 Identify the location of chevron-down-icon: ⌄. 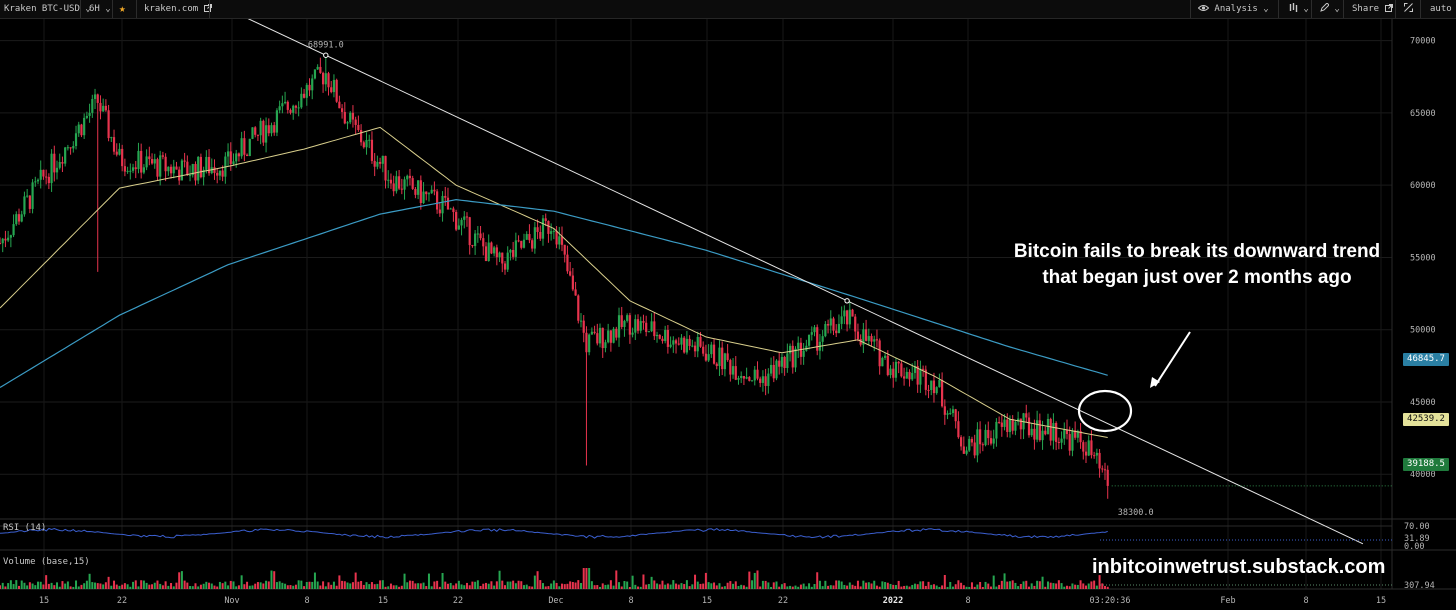
(108, 9).